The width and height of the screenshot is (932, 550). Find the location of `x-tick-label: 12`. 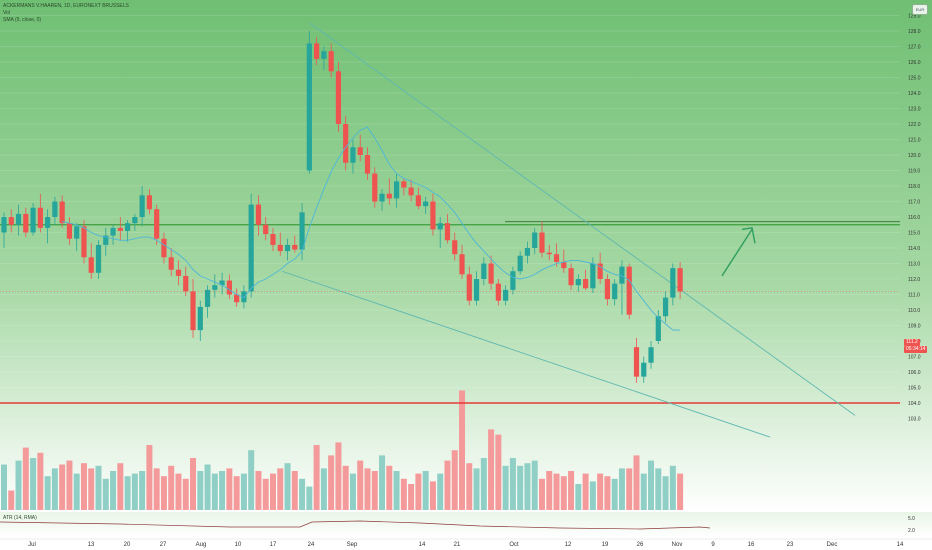

x-tick-label: 12 is located at coordinates (568, 545).